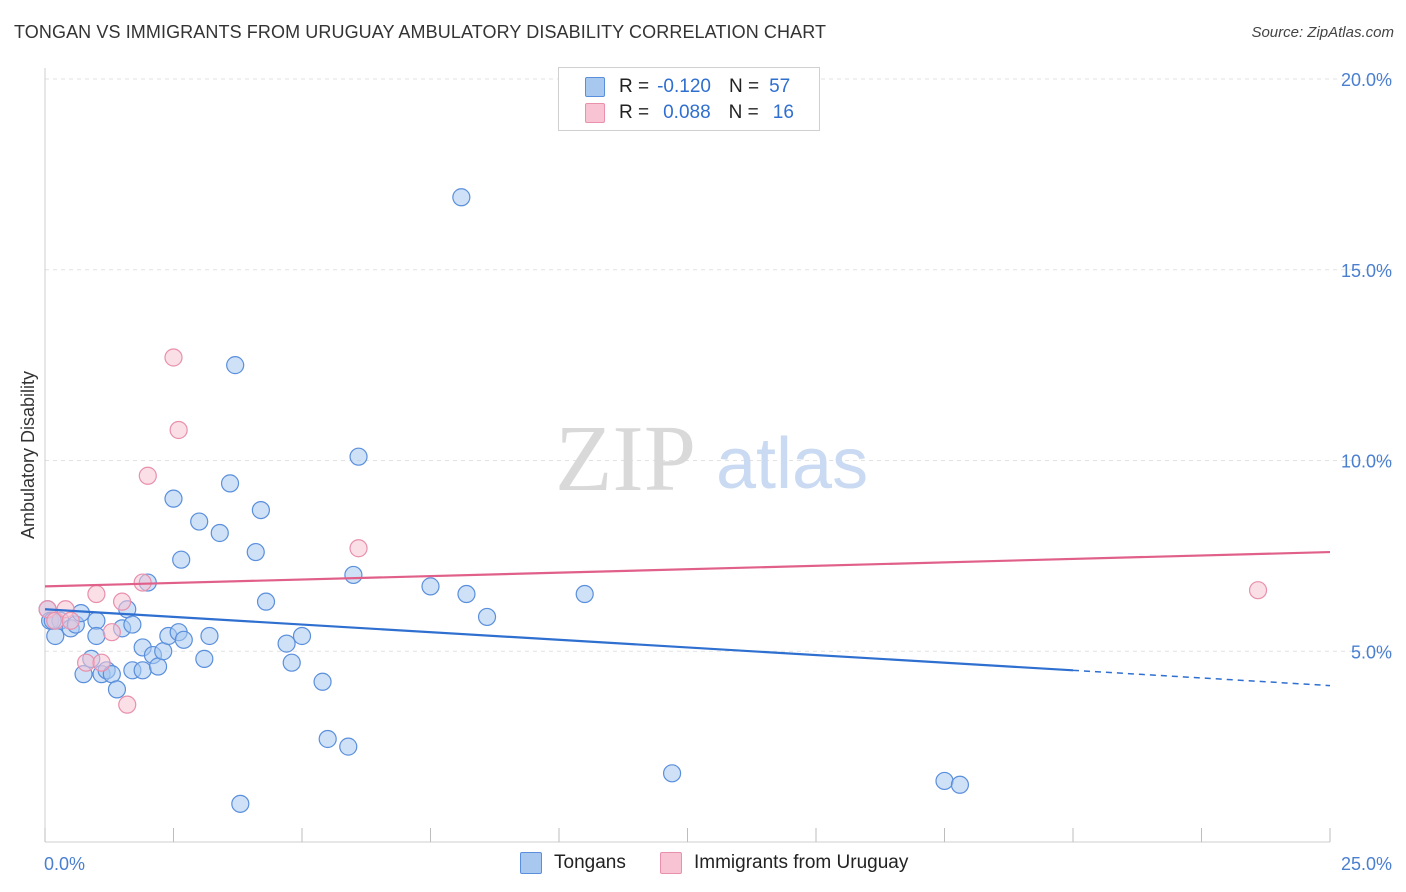  What do you see at coordinates (1366, 864) in the screenshot?
I see `x-tick-label-max: 25.0%` at bounding box center [1366, 864].